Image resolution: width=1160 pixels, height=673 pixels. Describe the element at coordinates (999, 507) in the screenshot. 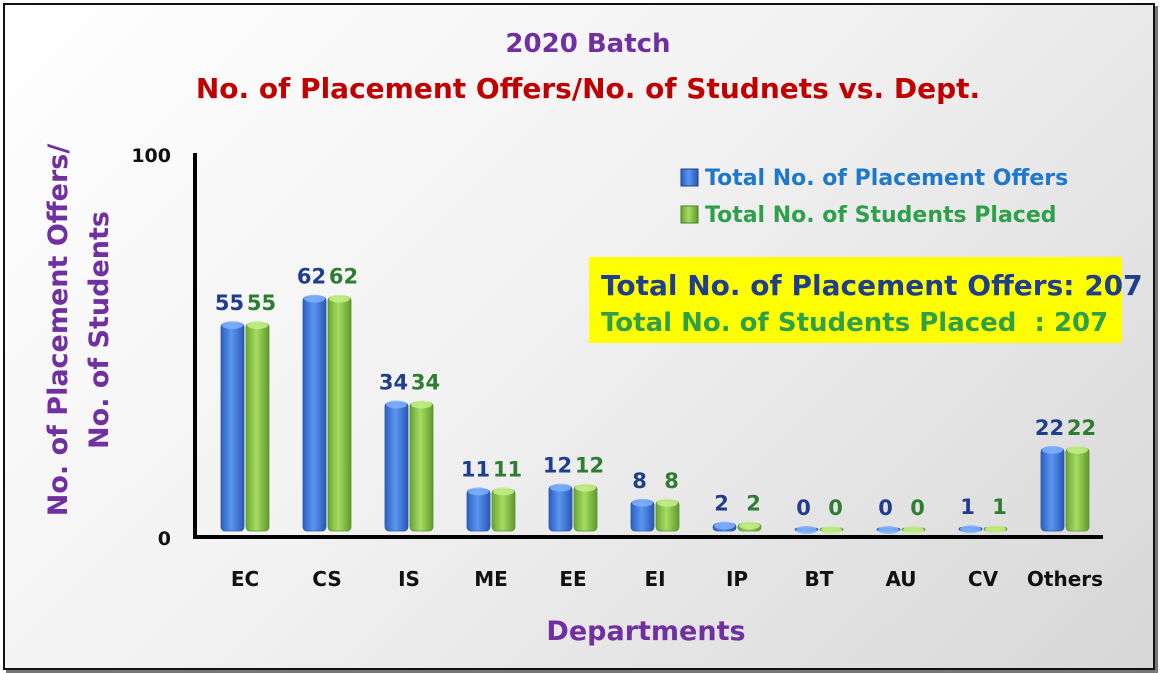

I see `data-label-placed: 1` at that location.